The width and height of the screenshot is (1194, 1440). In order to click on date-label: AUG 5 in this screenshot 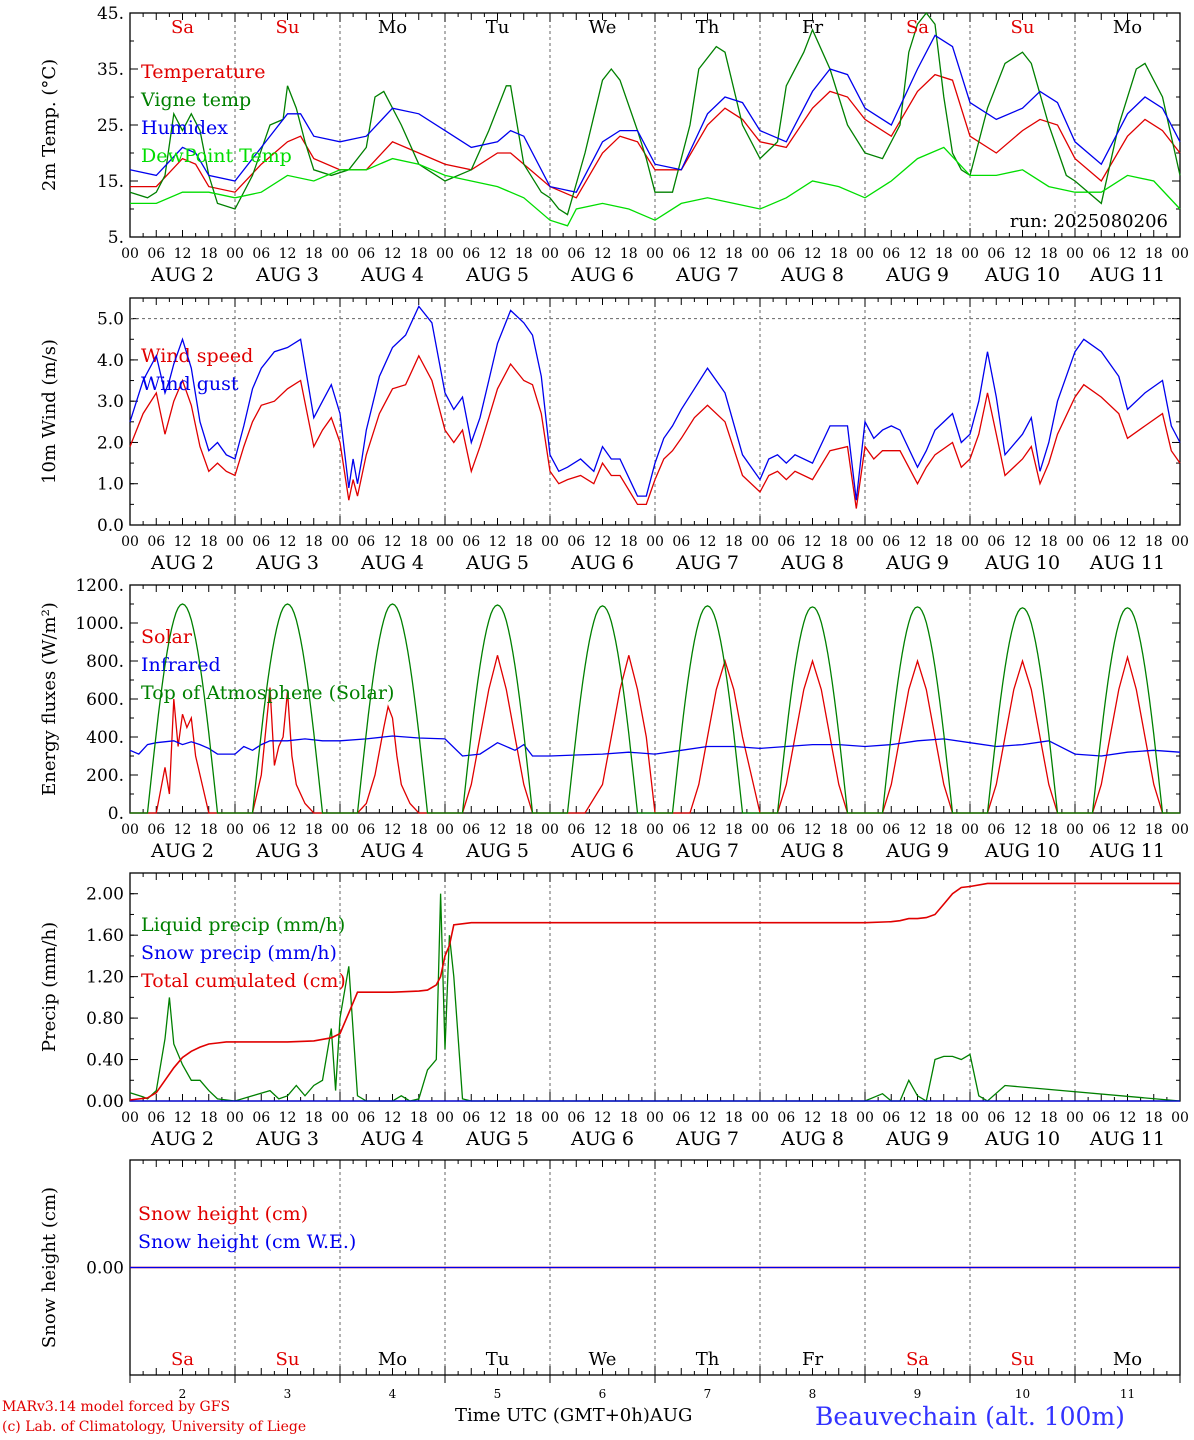, I will do `click(497, 1139)`.